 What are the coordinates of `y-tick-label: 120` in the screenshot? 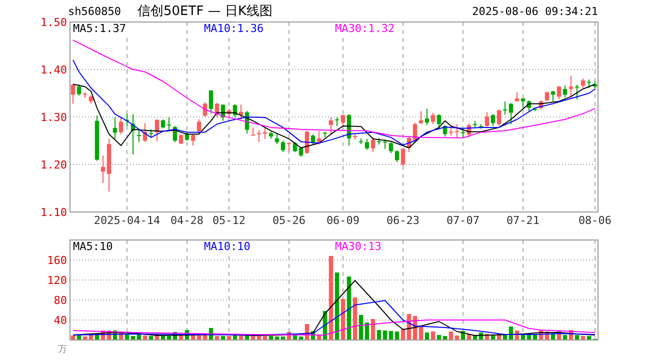 It's located at (57, 280).